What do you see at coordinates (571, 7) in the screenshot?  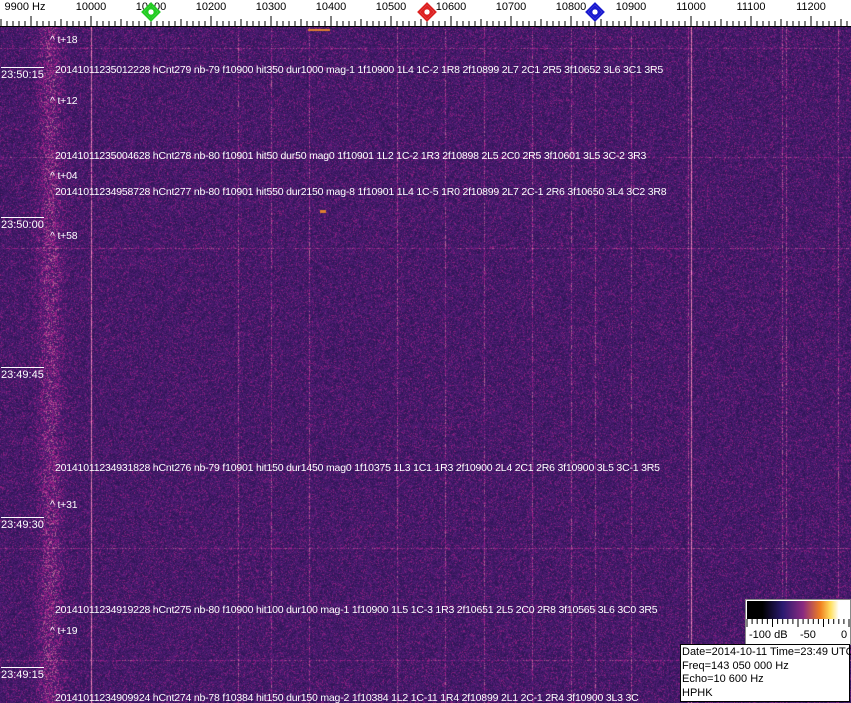 I see `x-tick-label: 10800` at bounding box center [571, 7].